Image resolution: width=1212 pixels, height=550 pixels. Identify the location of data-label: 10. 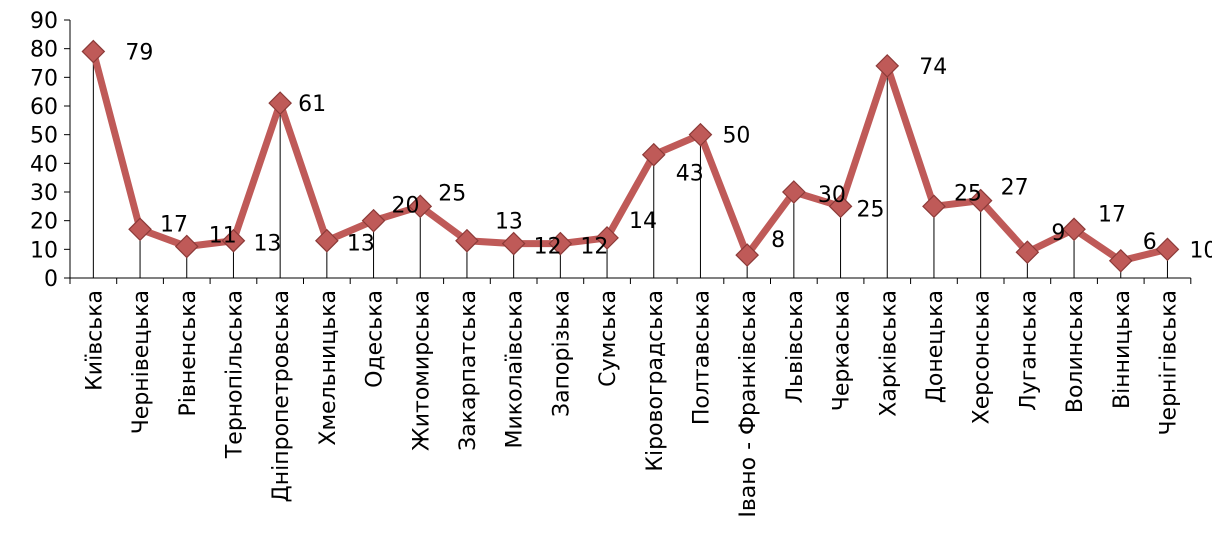
(1200, 250).